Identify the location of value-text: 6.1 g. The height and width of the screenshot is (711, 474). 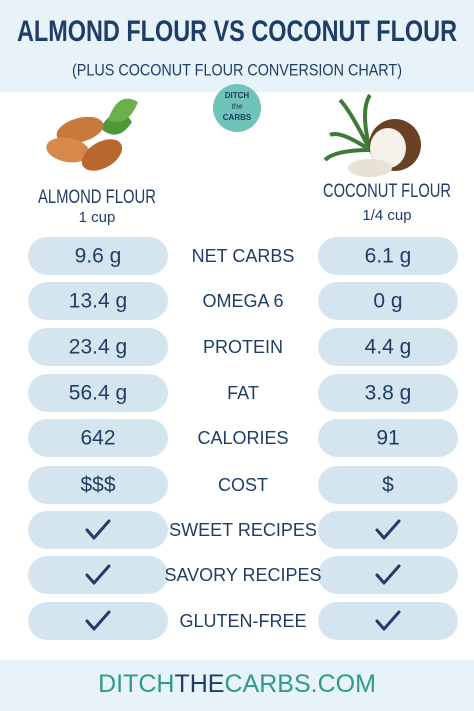
(388, 256).